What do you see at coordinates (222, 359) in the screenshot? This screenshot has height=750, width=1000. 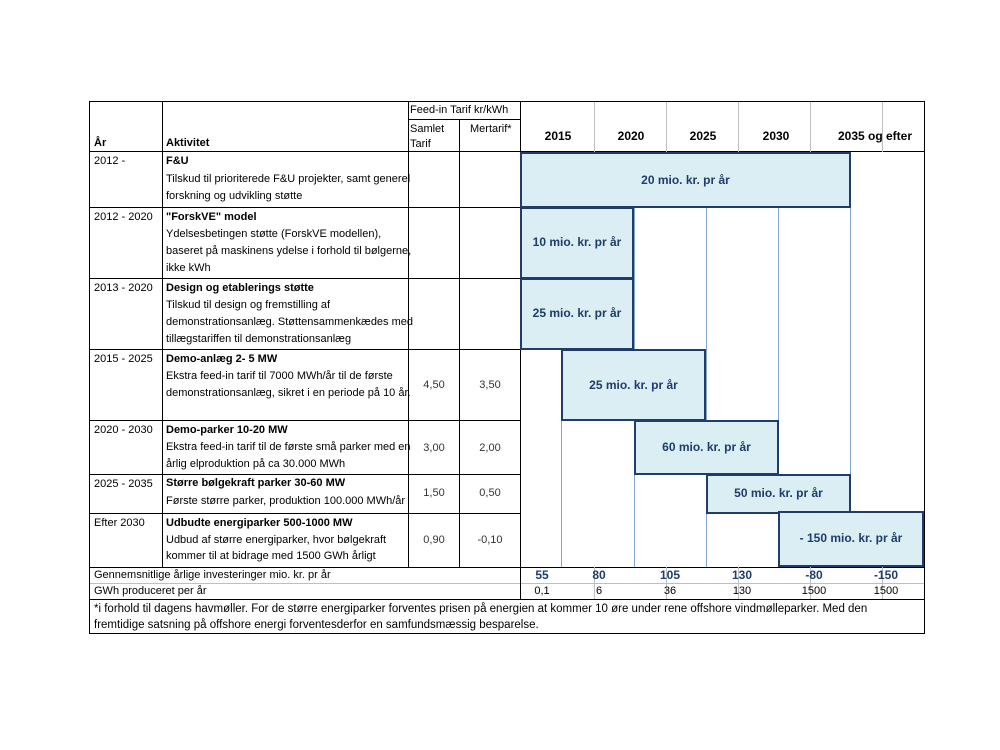 I see `row-title: Demo-anlæg 2- 5 MW` at bounding box center [222, 359].